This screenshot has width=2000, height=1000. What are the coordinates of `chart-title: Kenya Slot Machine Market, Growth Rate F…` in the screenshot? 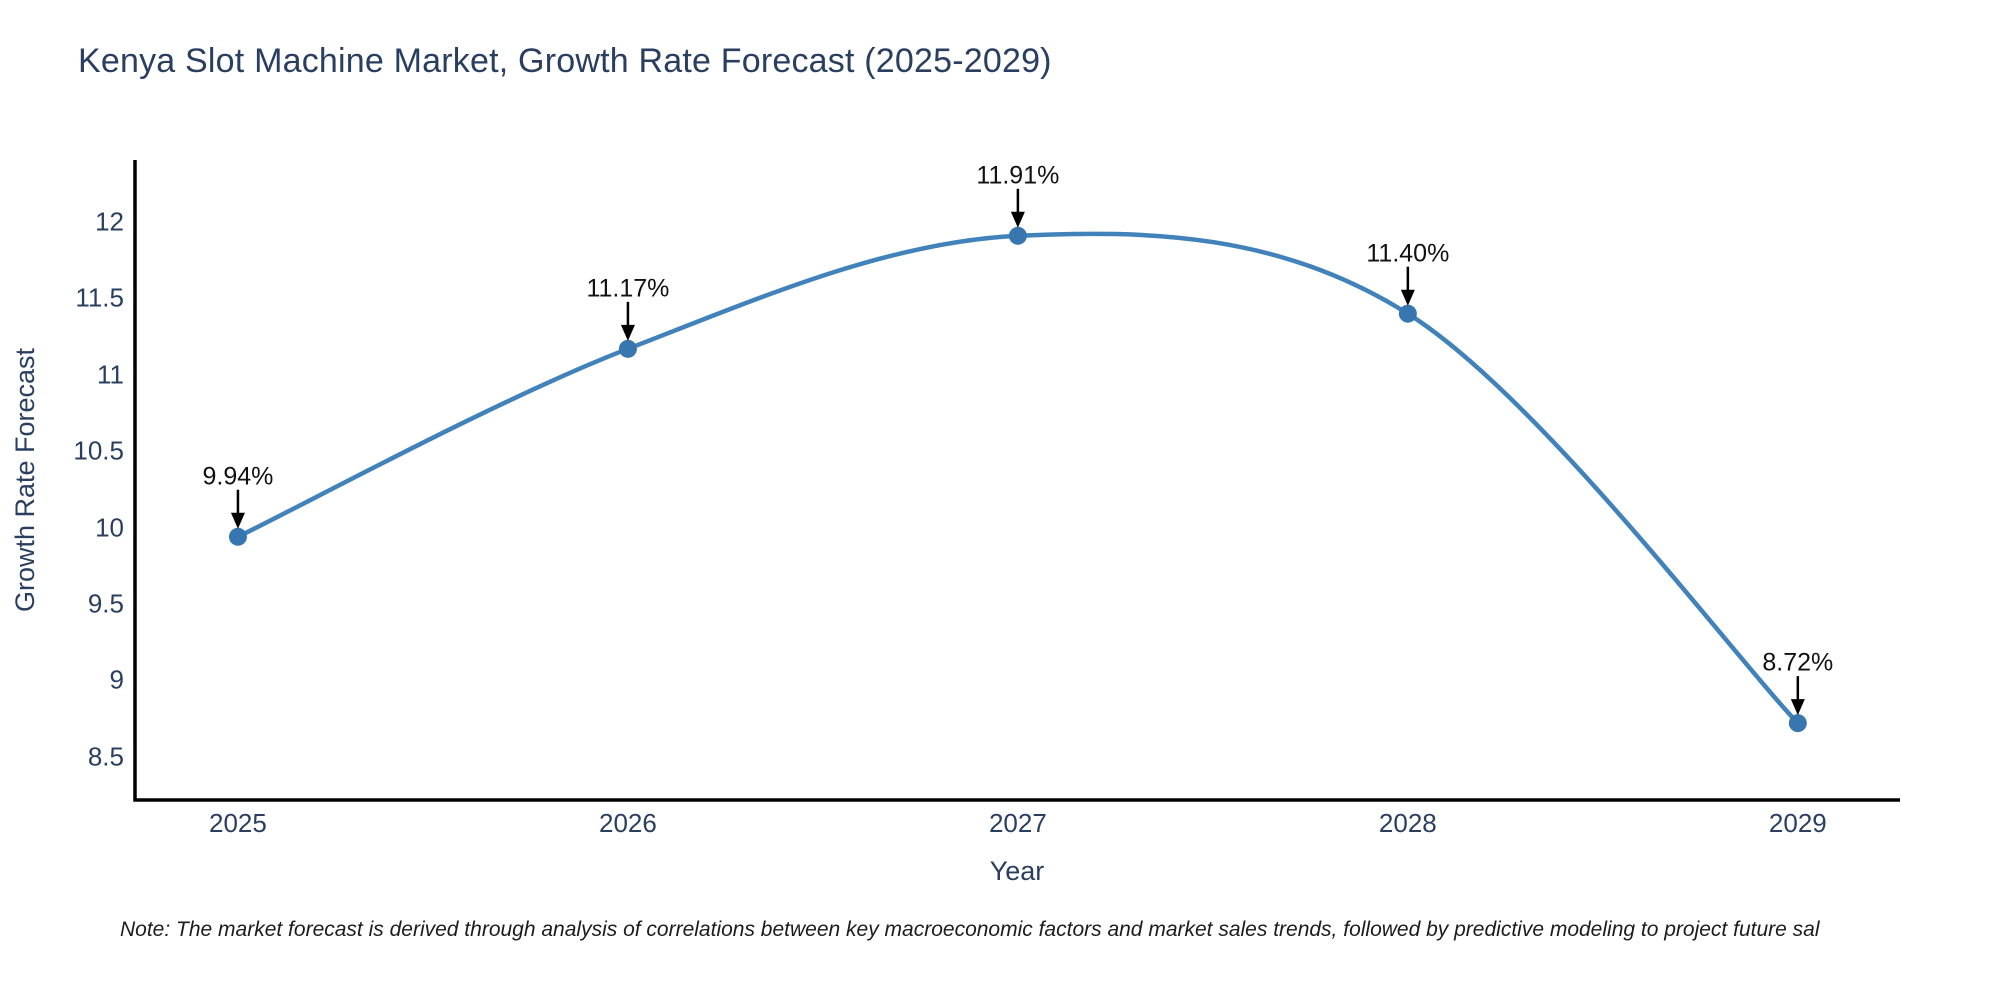 It's located at (565, 61).